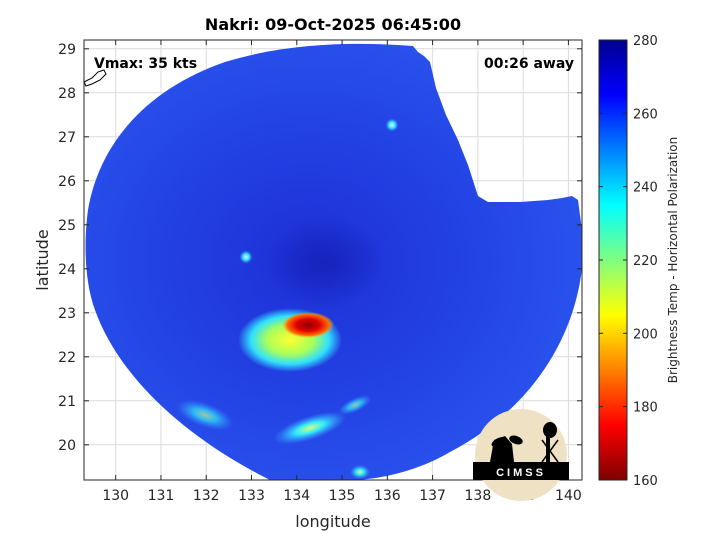 This screenshot has width=720, height=540. Describe the element at coordinates (333, 24) in the screenshot. I see `chart-title: Nakri: 09-Oct-2025 06:45:00` at that location.